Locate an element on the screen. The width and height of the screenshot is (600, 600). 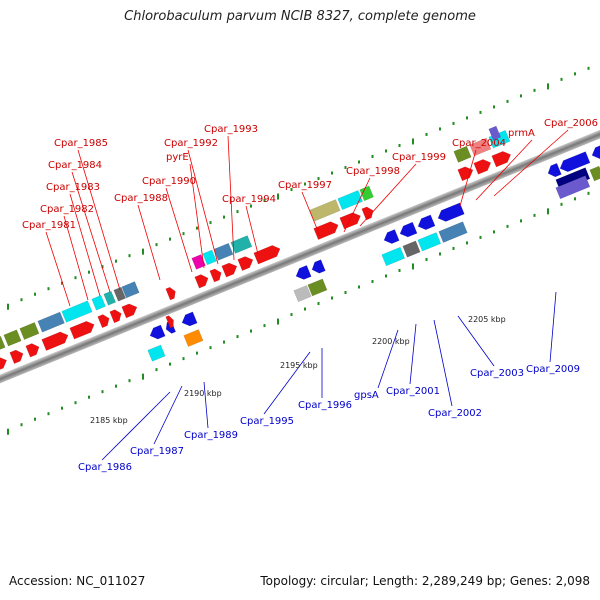
gene-label-top: Cpar_1998 is located at coordinates (373, 171).